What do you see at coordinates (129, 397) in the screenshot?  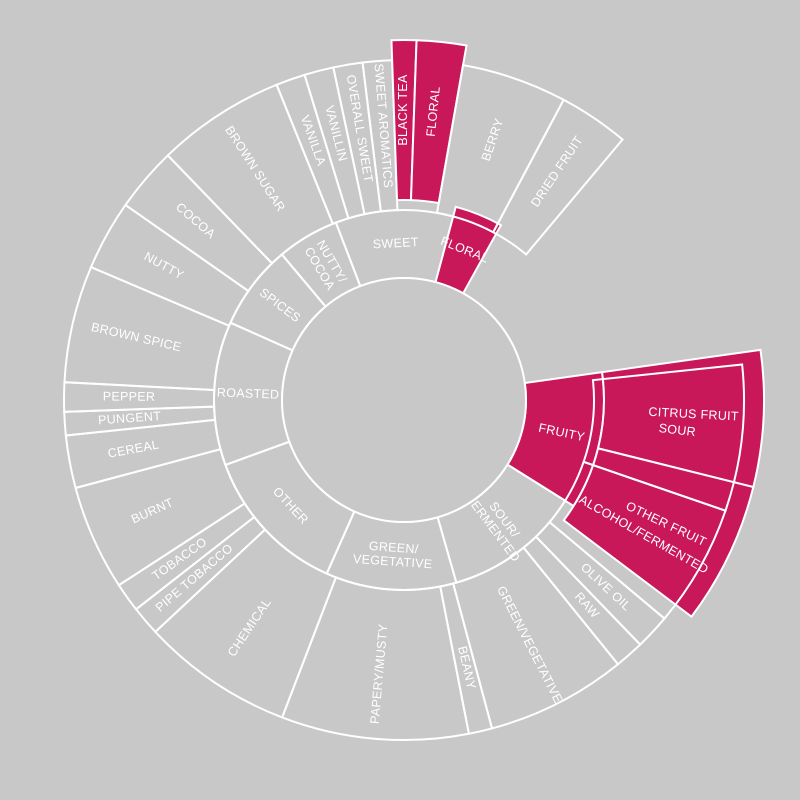 I see `outer-label-pepper: PEPPER` at bounding box center [129, 397].